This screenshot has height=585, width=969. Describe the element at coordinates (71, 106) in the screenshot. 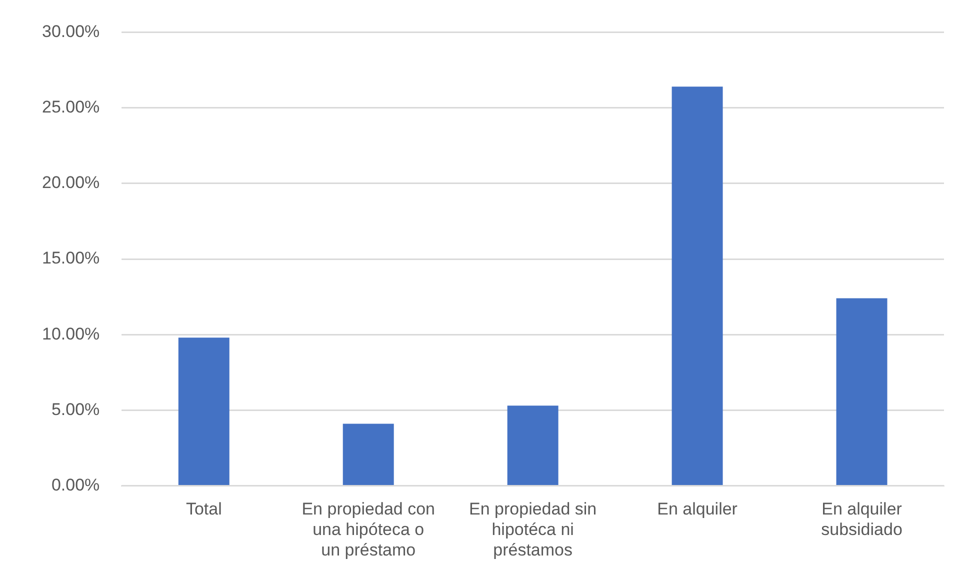

I see `y-tick-label: 25.00%` at that location.